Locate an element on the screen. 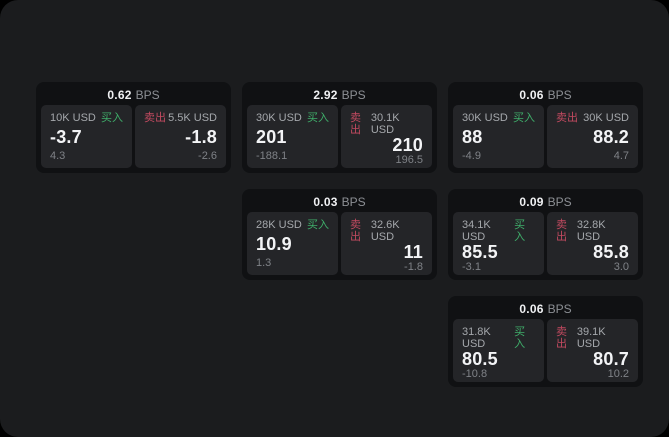  buy-price: 88 is located at coordinates (472, 137).